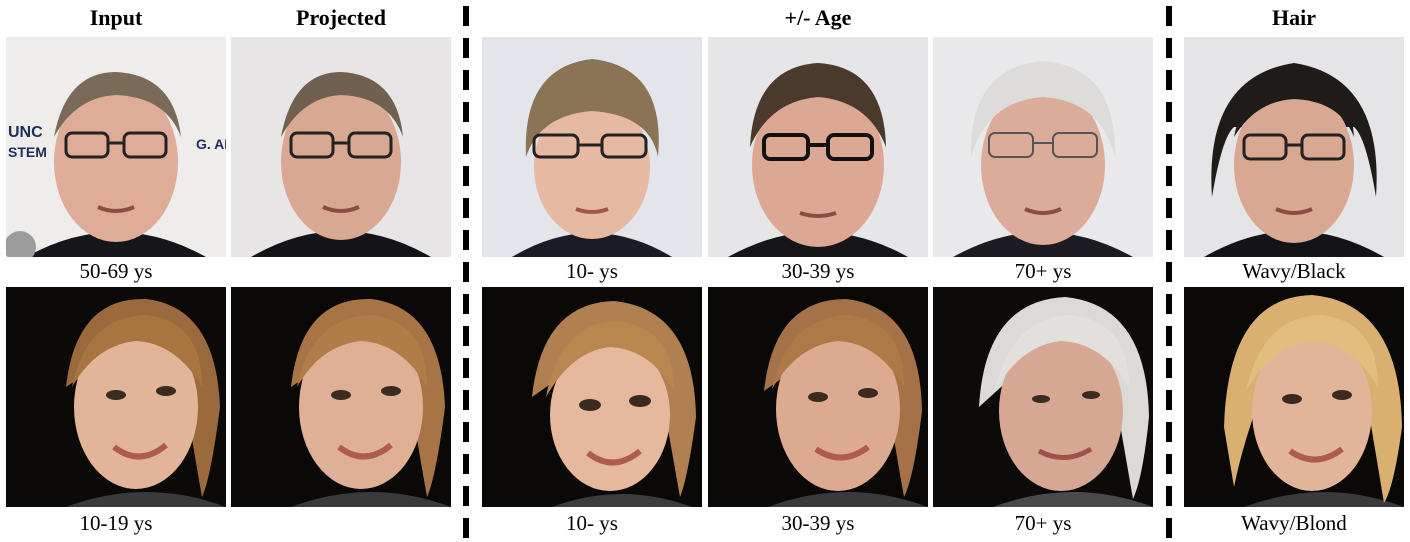 This screenshot has height=542, width=1410. Describe the element at coordinates (116, 397) in the screenshot. I see `face-input-woman` at that location.